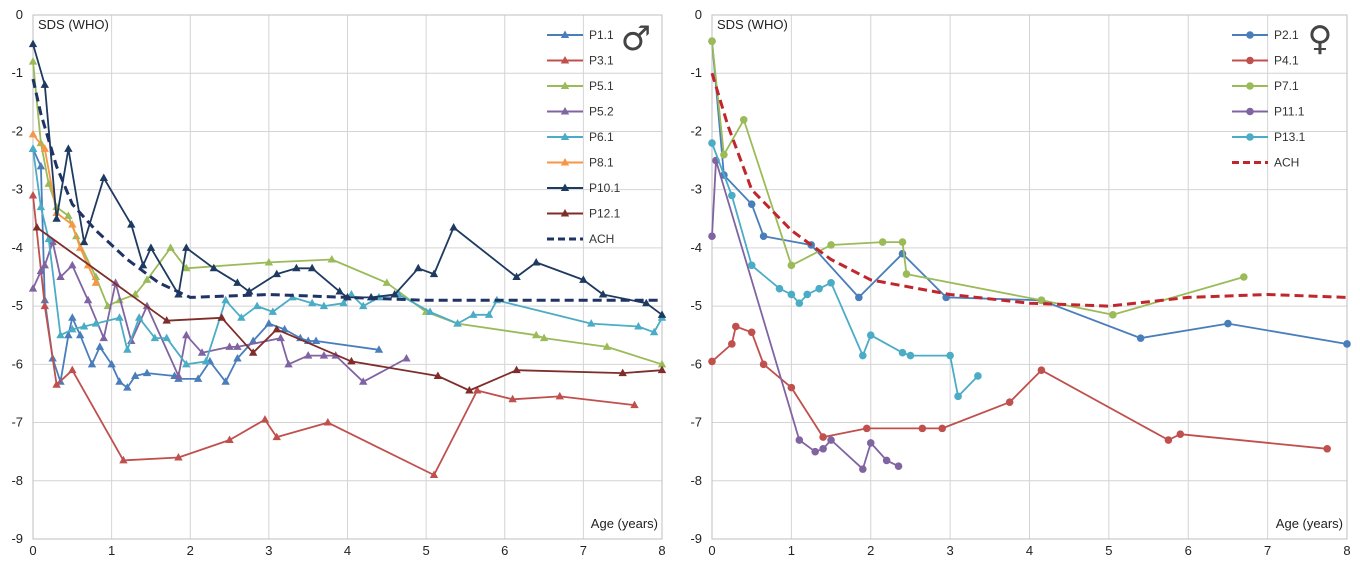 This screenshot has height=564, width=1360. Describe the element at coordinates (696, 422) in the screenshot. I see `y-tick-label: -7` at that location.